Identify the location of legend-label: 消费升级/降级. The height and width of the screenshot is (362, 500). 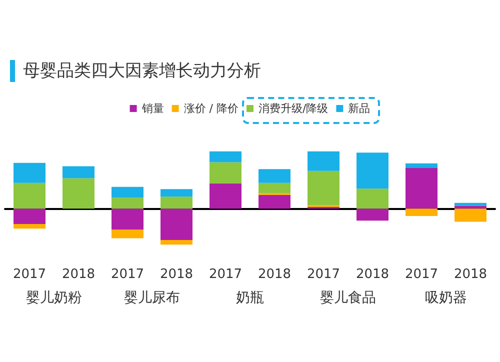
(293, 108).